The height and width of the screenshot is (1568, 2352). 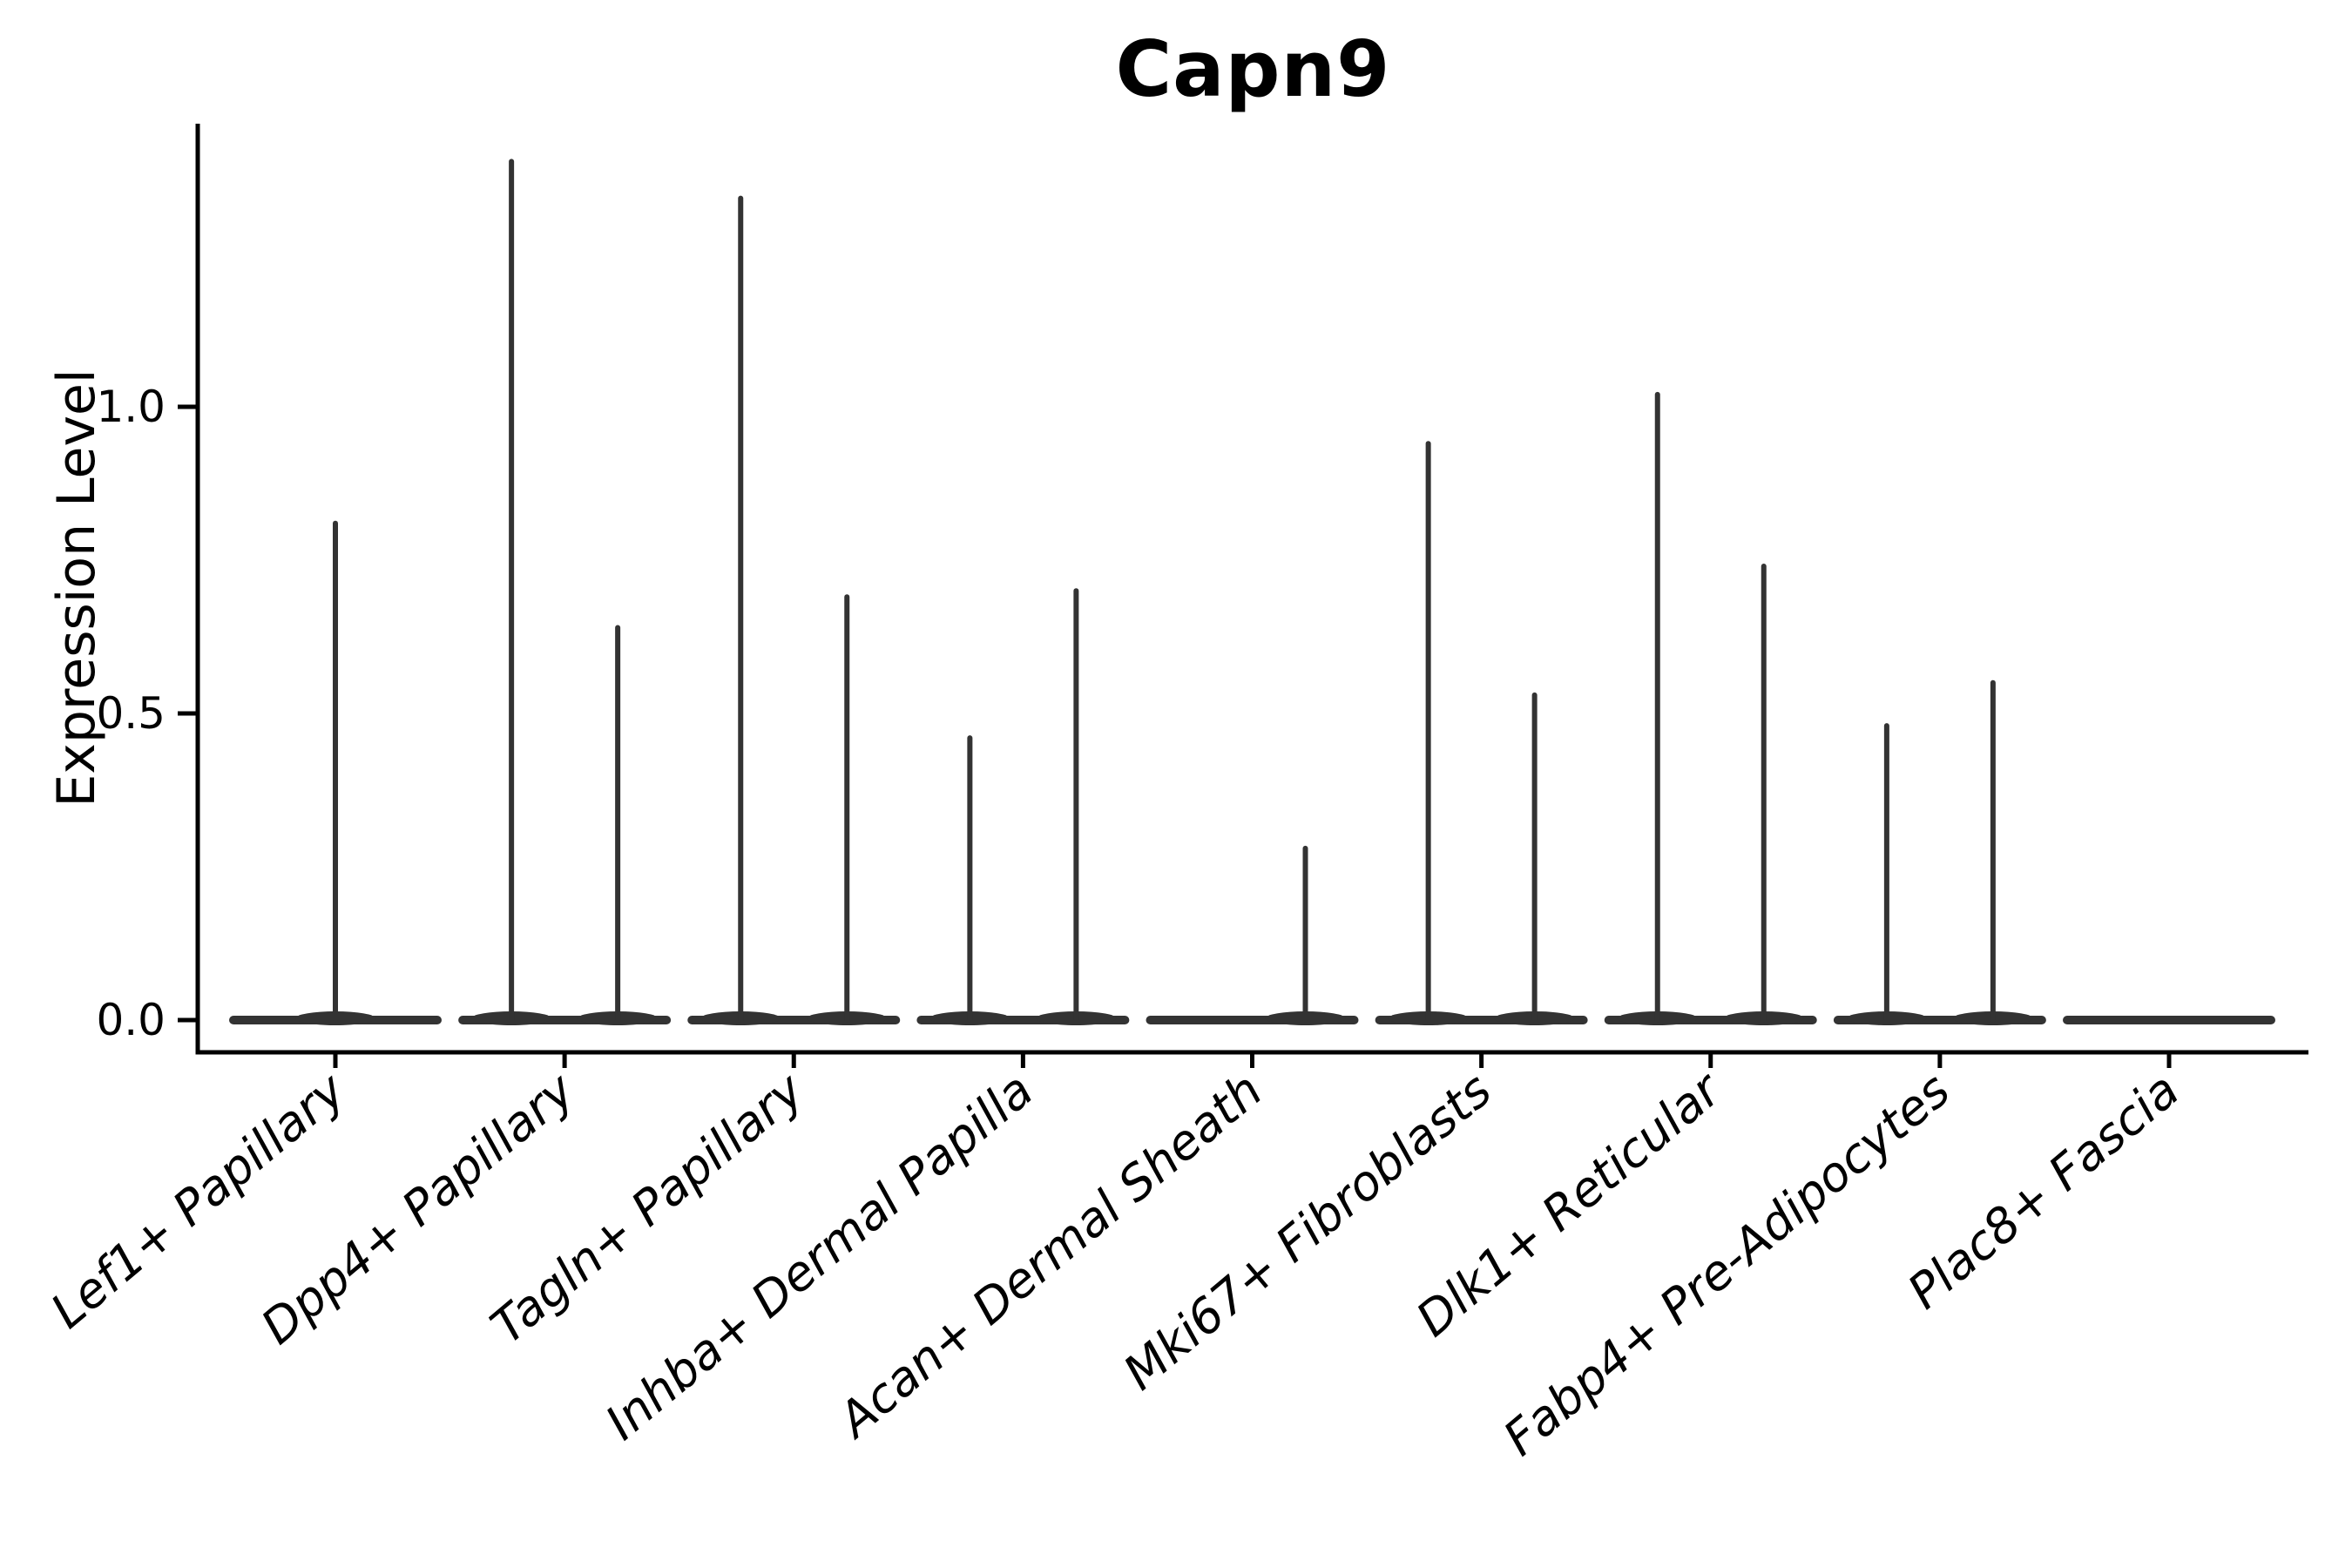 What do you see at coordinates (1253, 69) in the screenshot?
I see `chart-title: Capn9` at bounding box center [1253, 69].